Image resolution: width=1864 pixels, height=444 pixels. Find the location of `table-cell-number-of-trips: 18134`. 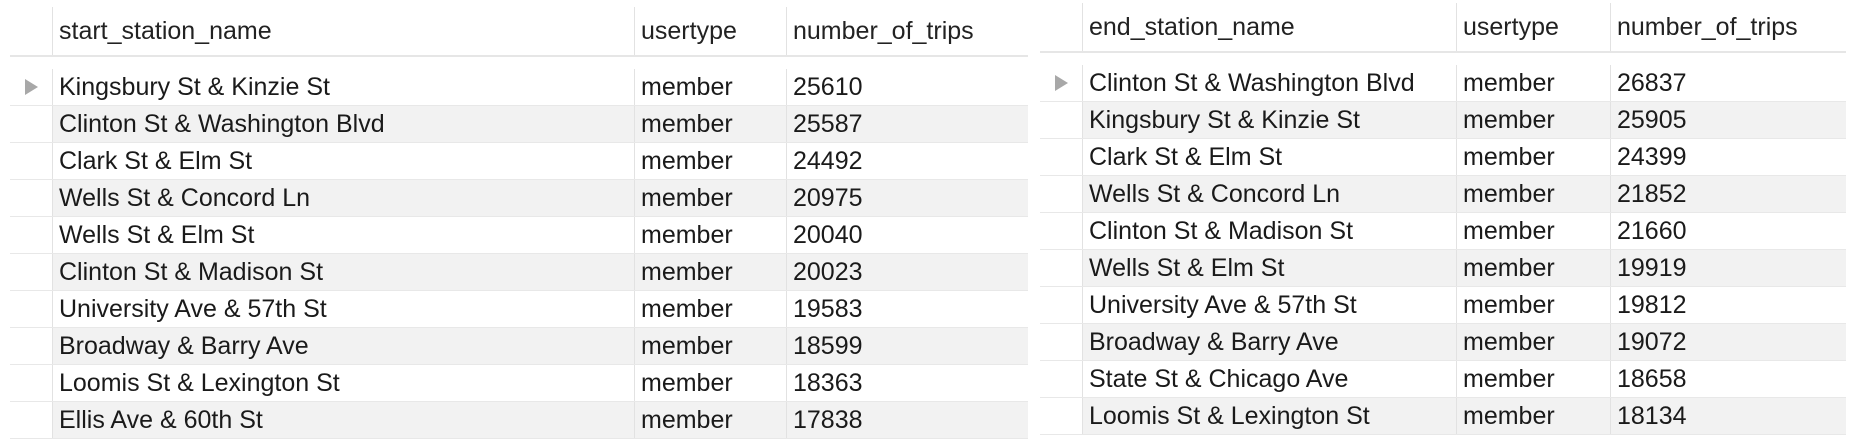

table-cell-number-of-trips: 18134 is located at coordinates (1728, 416).